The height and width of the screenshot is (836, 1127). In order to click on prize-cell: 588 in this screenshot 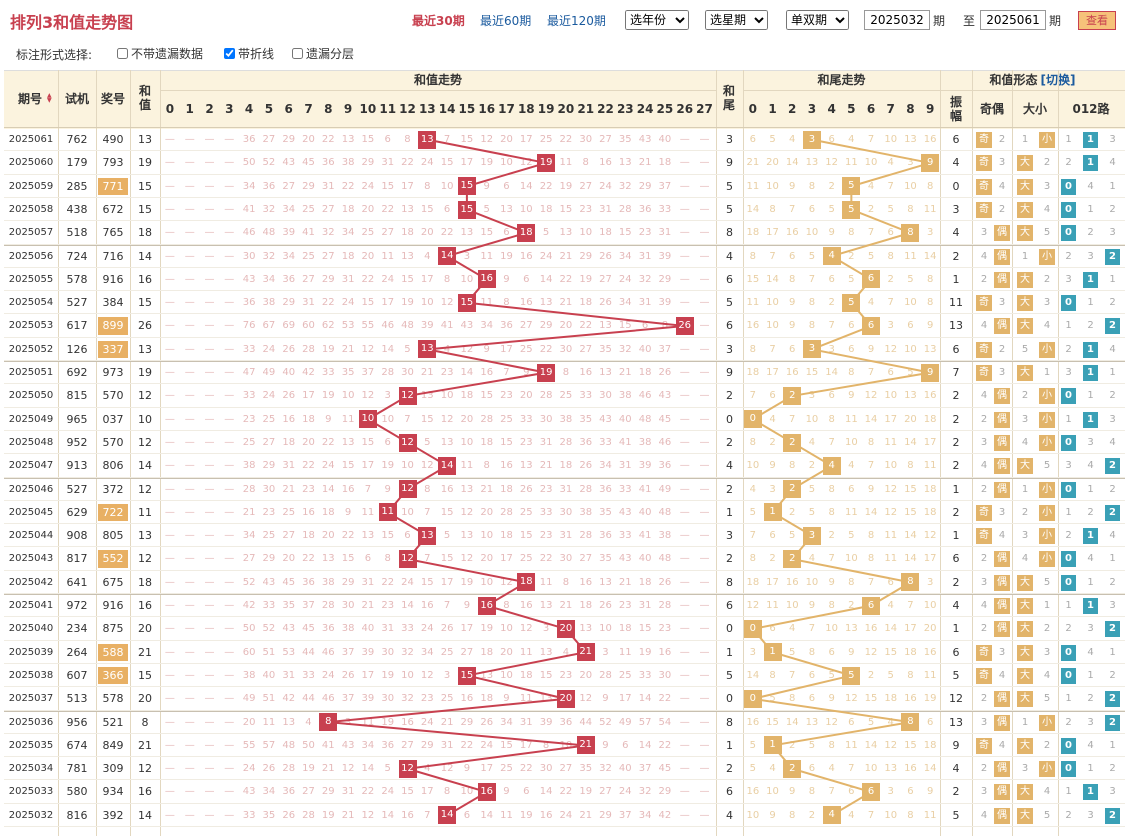, I will do `click(113, 652)`.